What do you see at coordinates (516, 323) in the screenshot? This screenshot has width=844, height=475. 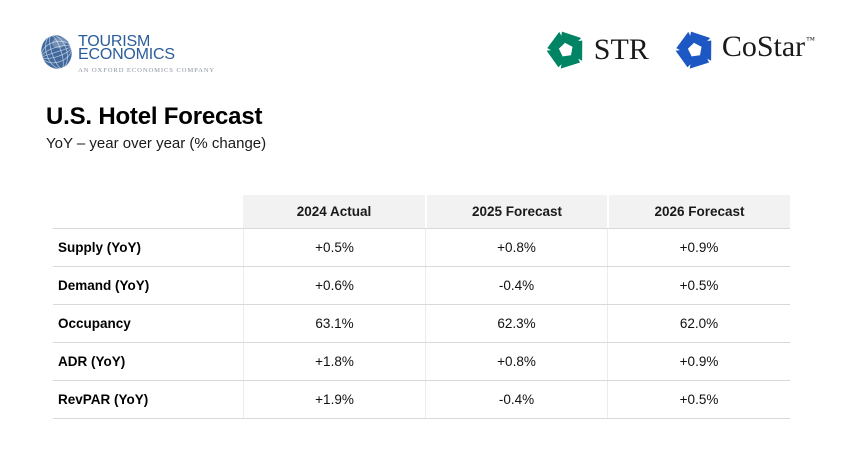 I see `cell-value: 62.3%` at bounding box center [516, 323].